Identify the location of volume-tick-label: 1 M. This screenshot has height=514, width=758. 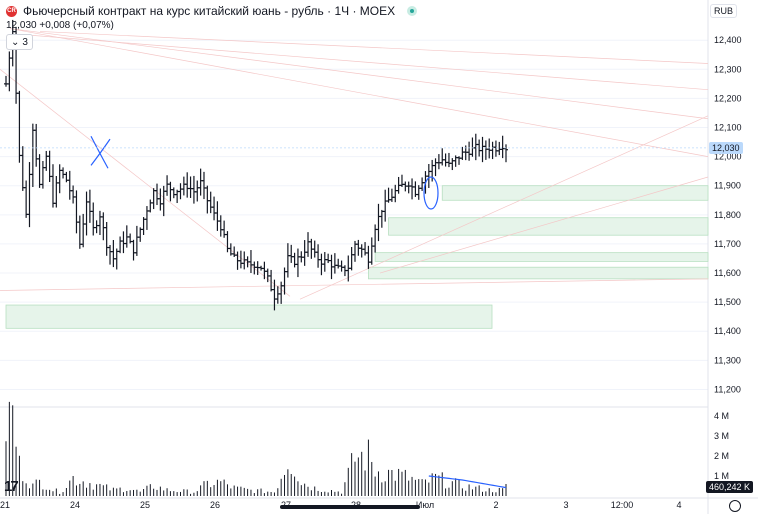
(721, 476).